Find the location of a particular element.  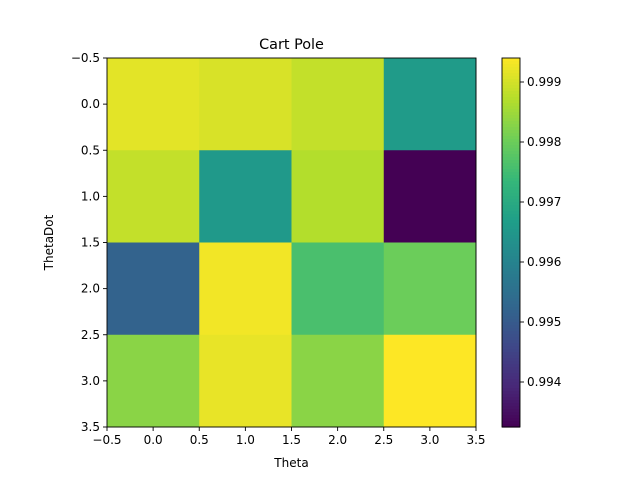

x-axis: −0.5 0.0 0.5 1.0 1.5 2.0 2.5 3.0 3.5 is located at coordinates (289, 437).